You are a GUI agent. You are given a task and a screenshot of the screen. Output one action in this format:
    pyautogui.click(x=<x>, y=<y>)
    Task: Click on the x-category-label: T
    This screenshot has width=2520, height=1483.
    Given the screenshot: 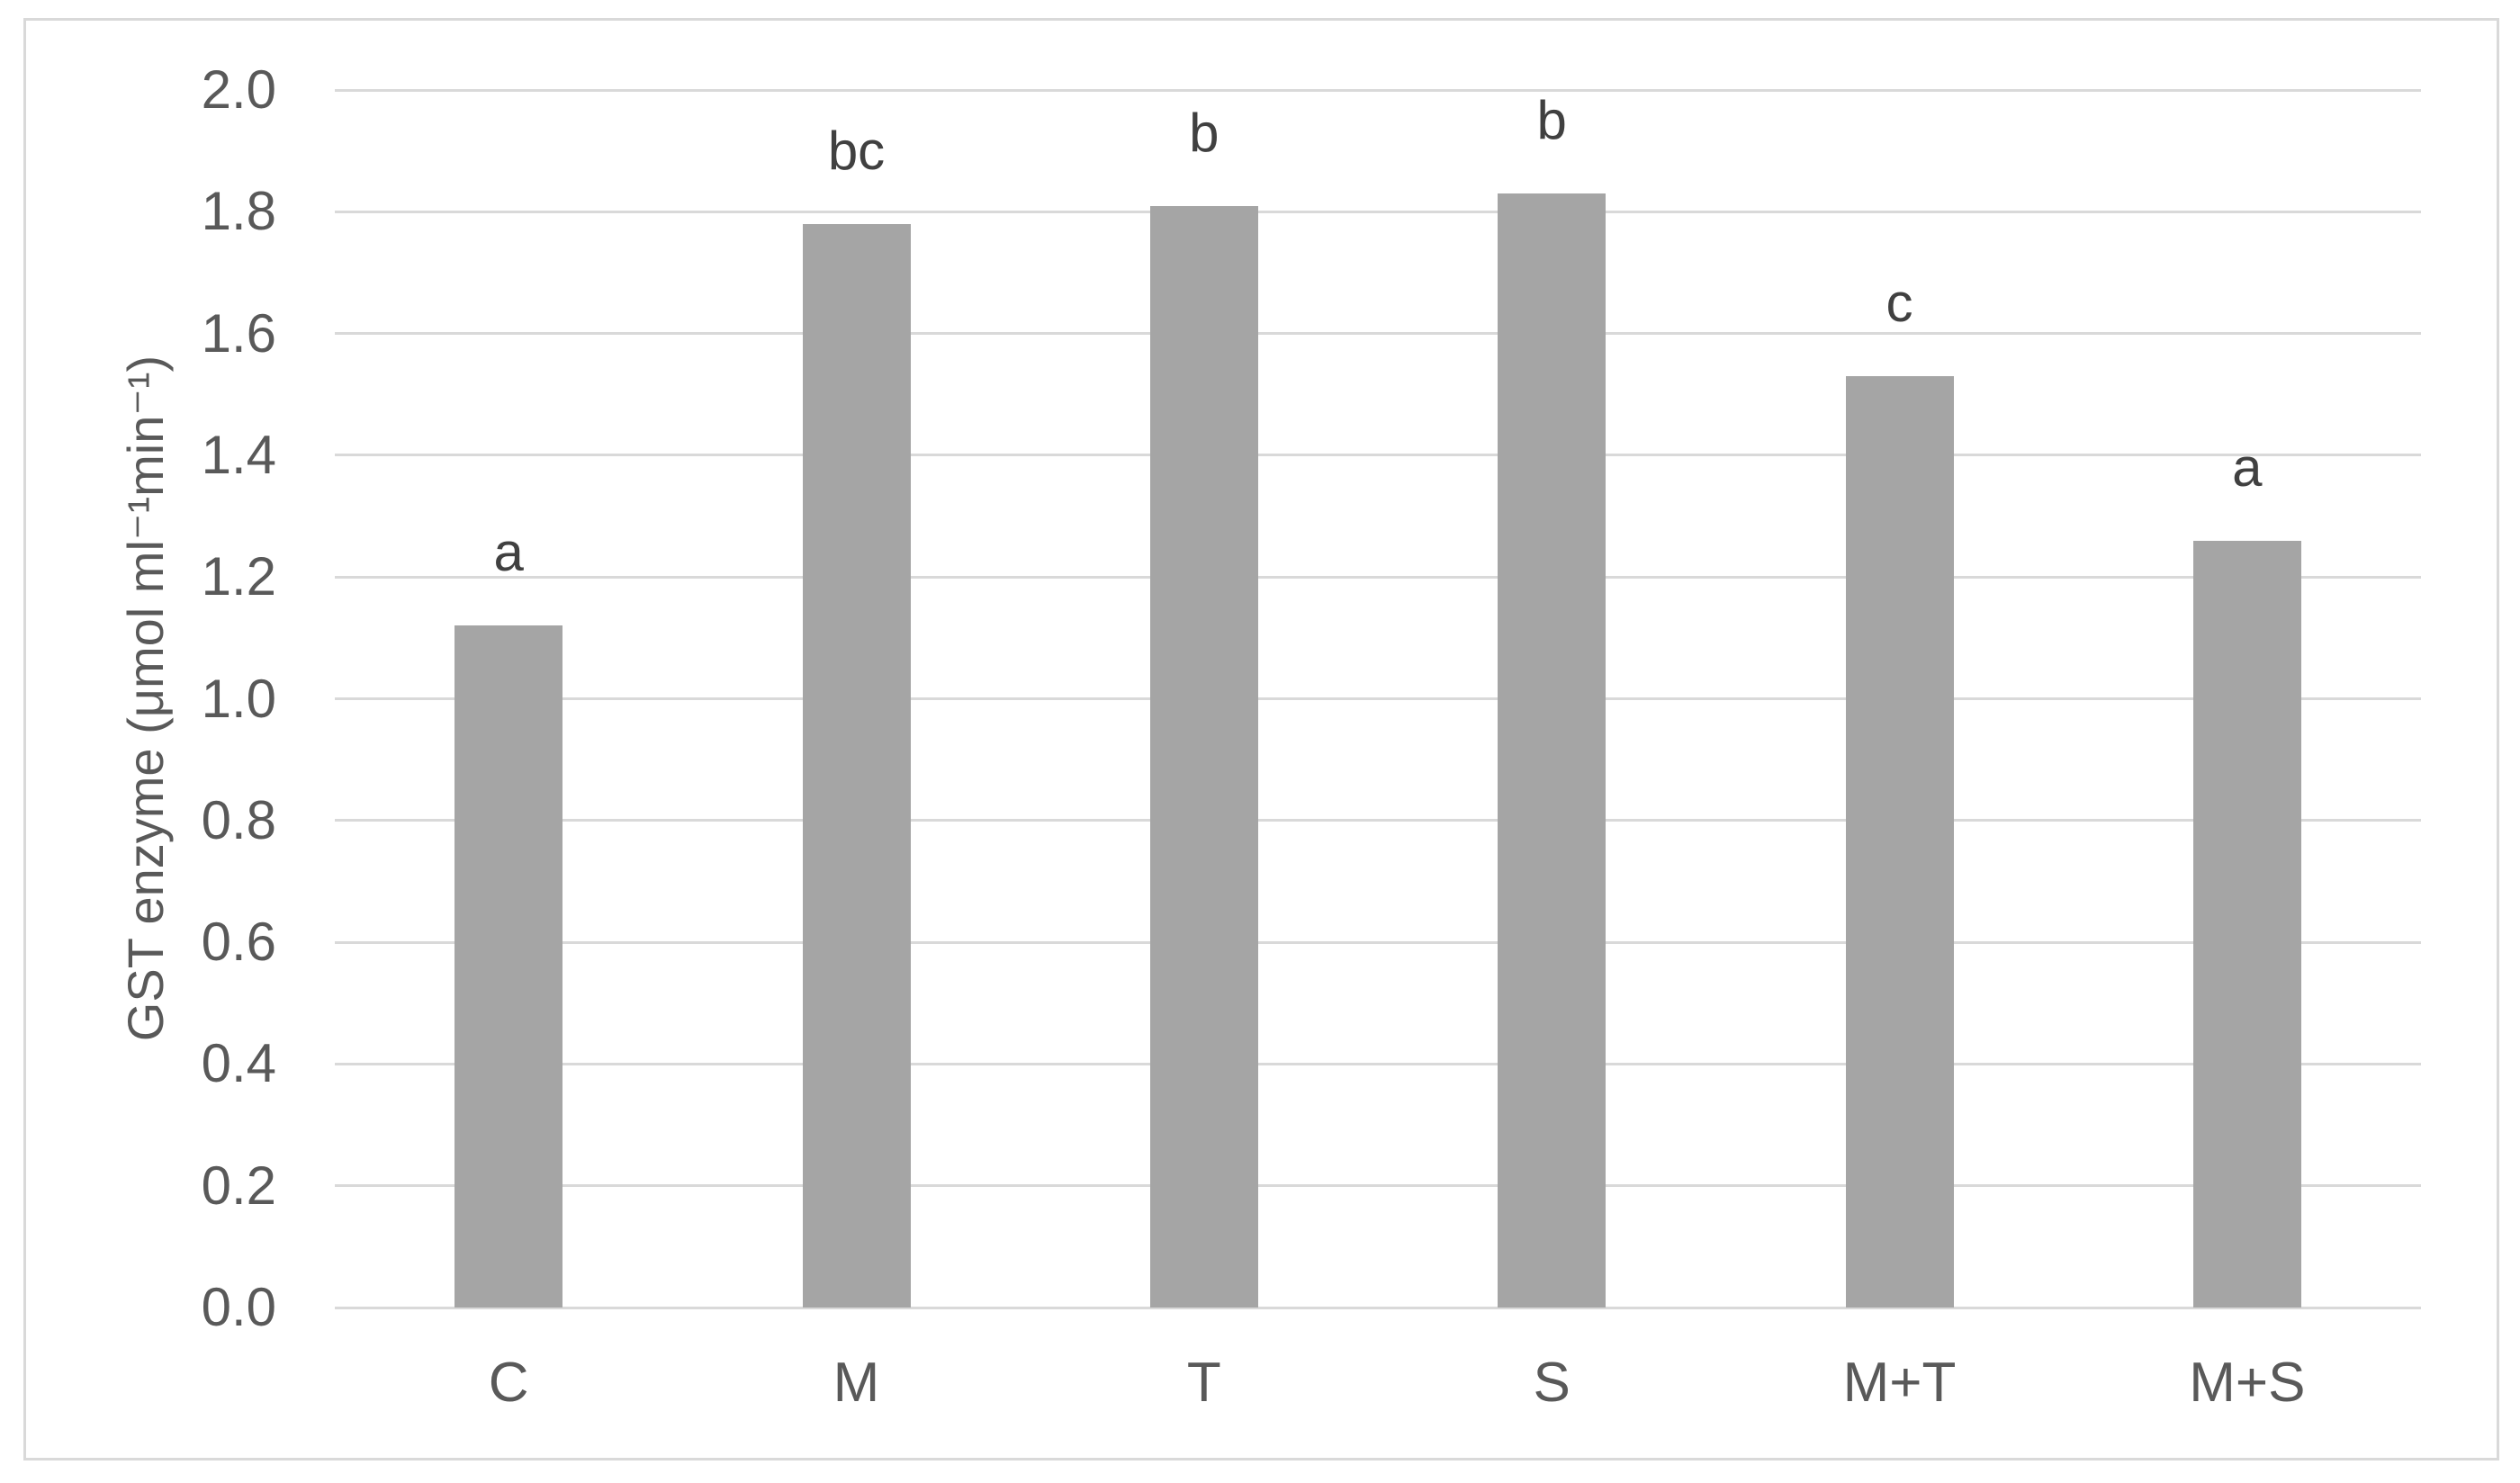 What is the action you would take?
    pyautogui.click(x=1203, y=1383)
    